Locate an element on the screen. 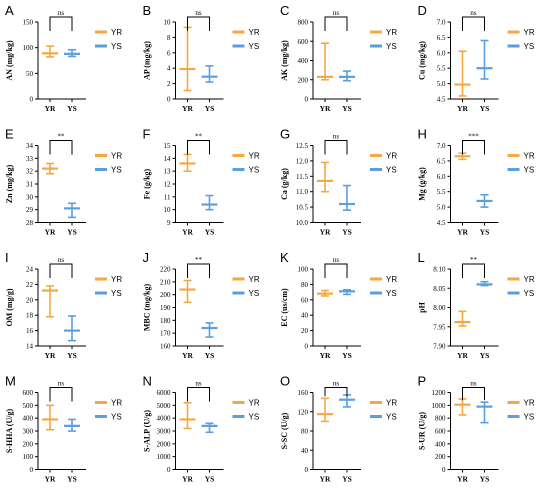  panel-letter: J is located at coordinates (146, 257).